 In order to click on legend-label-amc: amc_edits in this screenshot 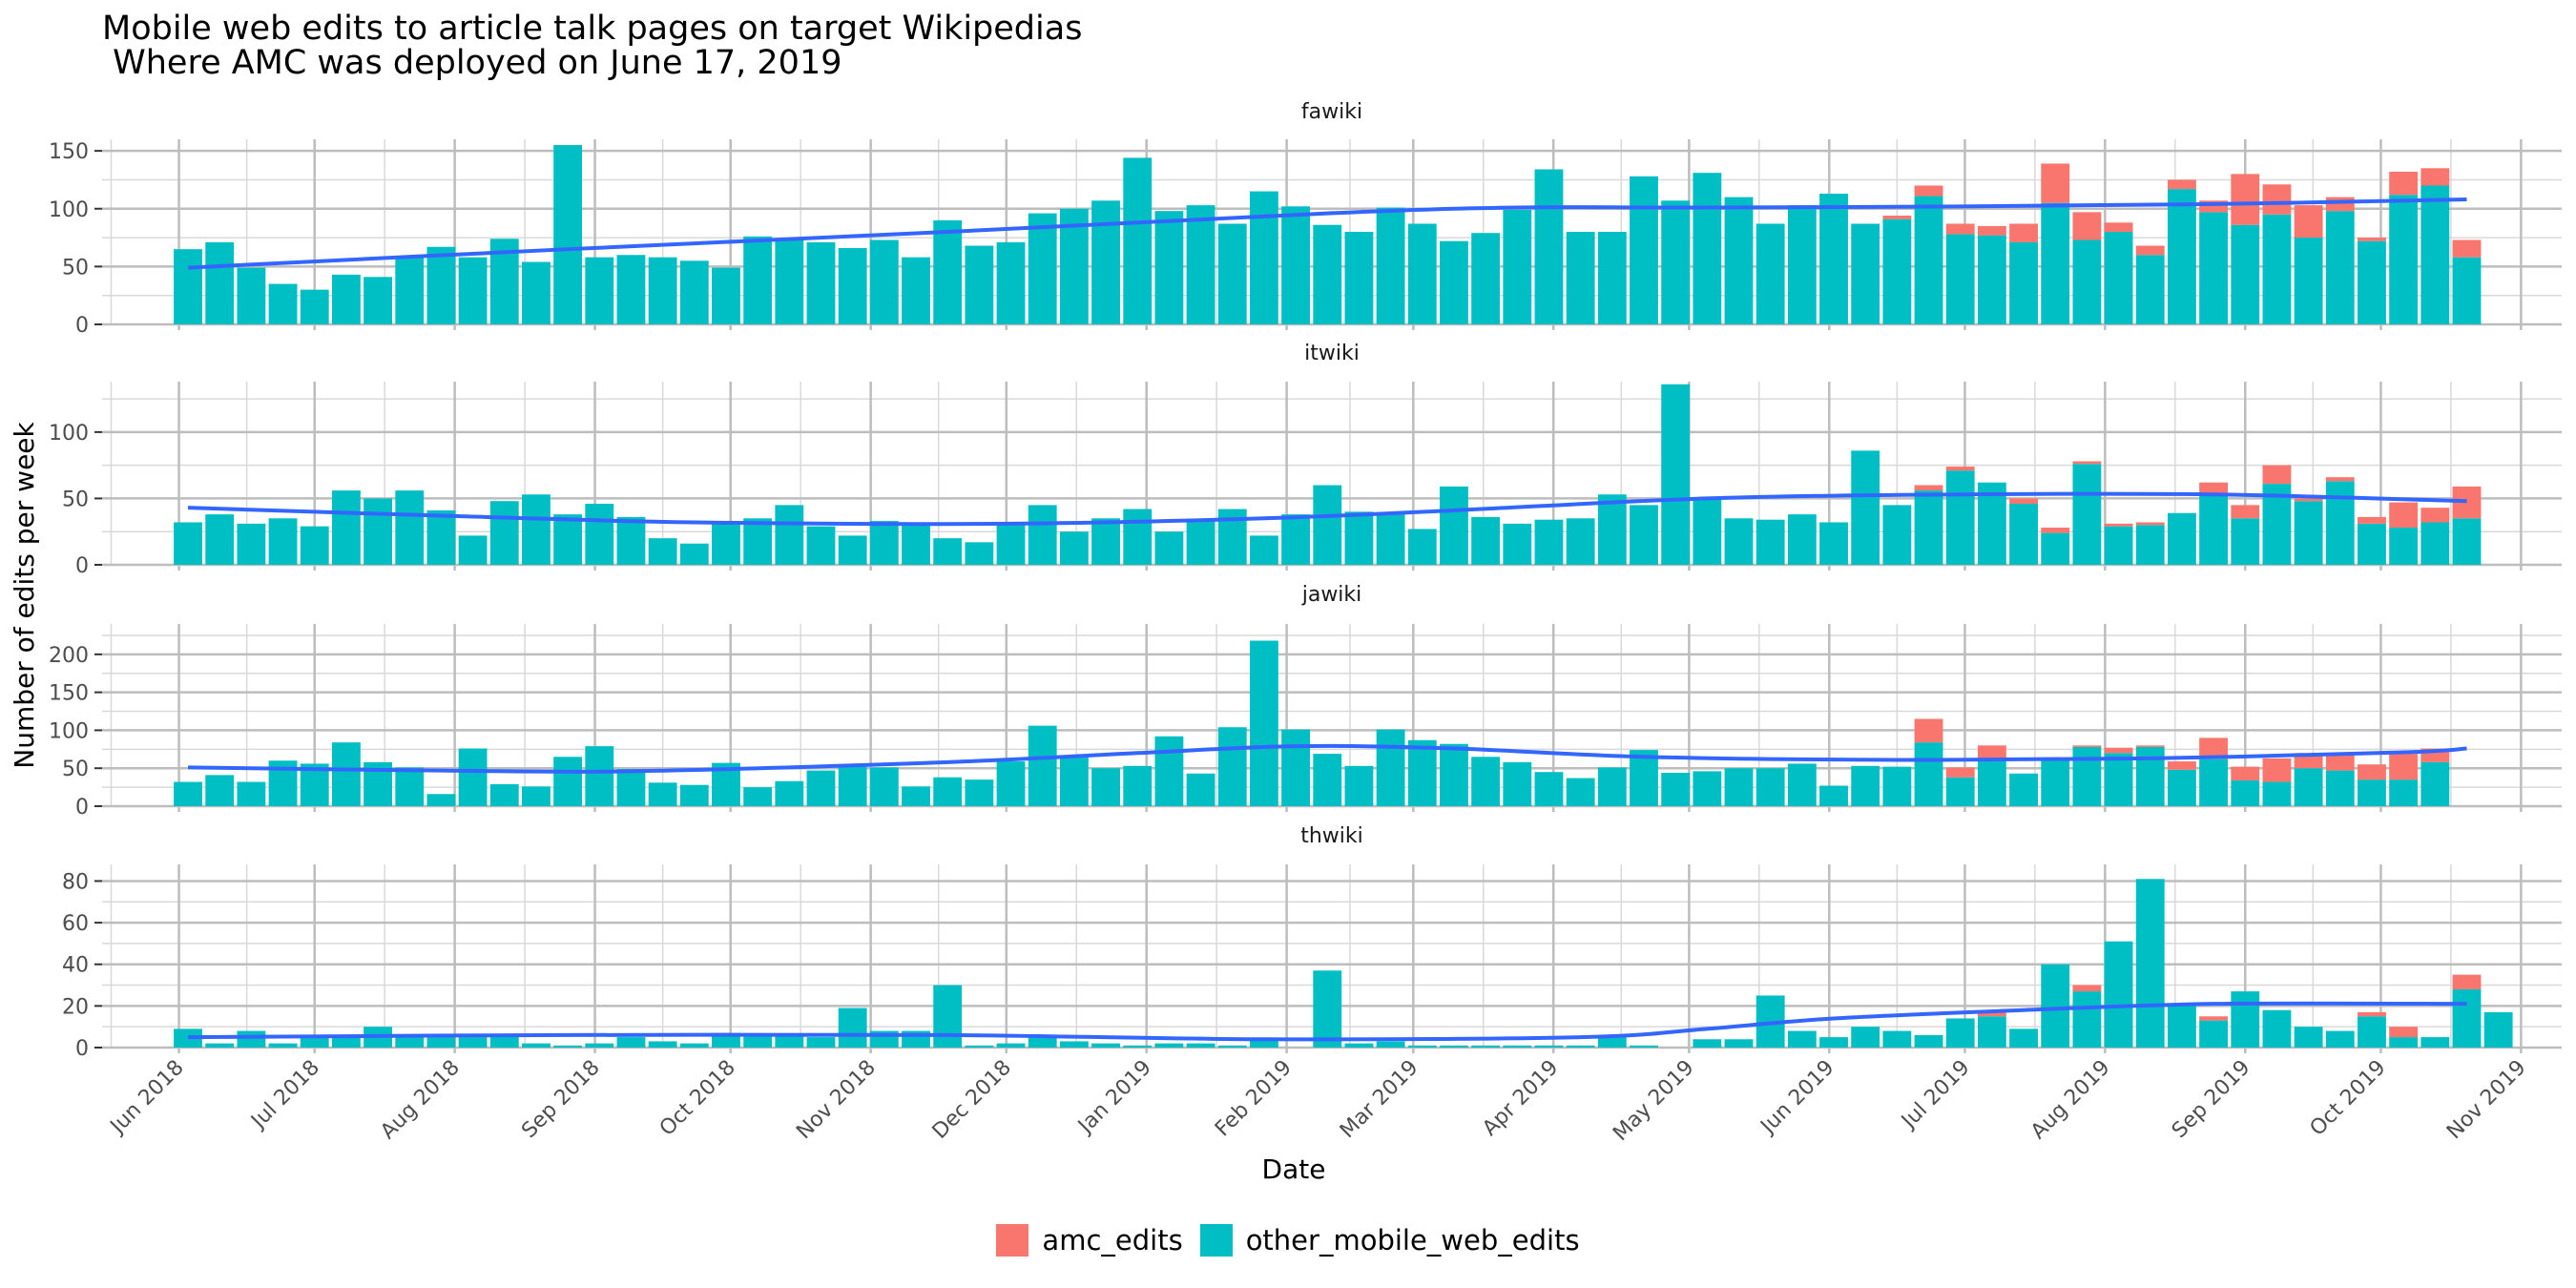, I will do `click(1112, 1240)`.